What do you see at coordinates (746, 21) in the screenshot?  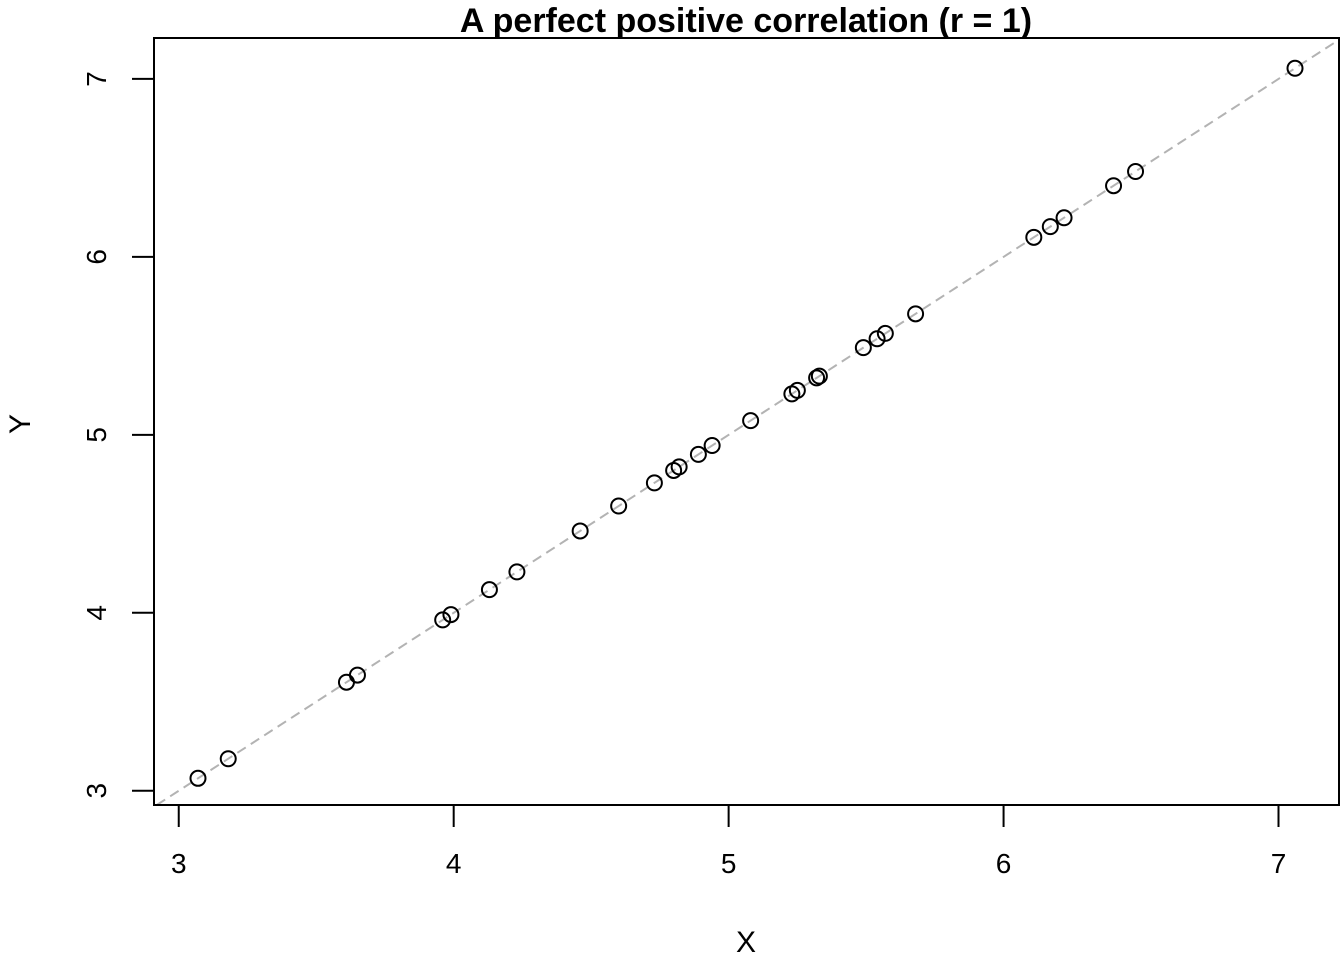 I see `chart-title: A perfect positive correlation (r = 1)` at bounding box center [746, 21].